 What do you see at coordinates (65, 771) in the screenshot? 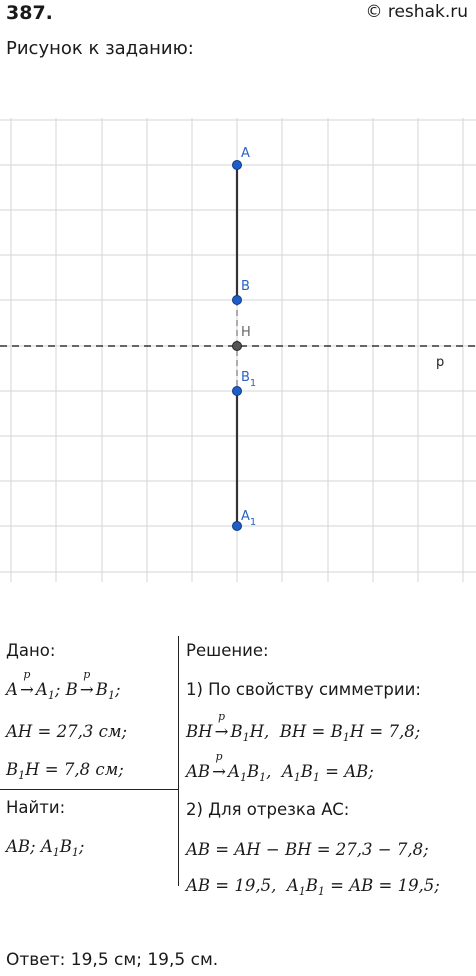
I see `given-b1h: B1H = 7,8 см;` at bounding box center [65, 771].